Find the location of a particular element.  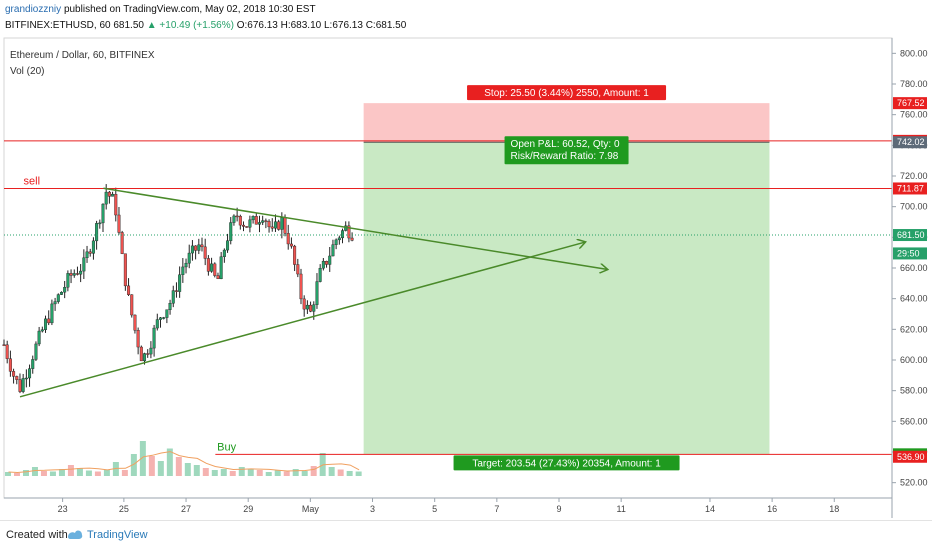

tradingview-brand: TradingView is located at coordinates (117, 535).